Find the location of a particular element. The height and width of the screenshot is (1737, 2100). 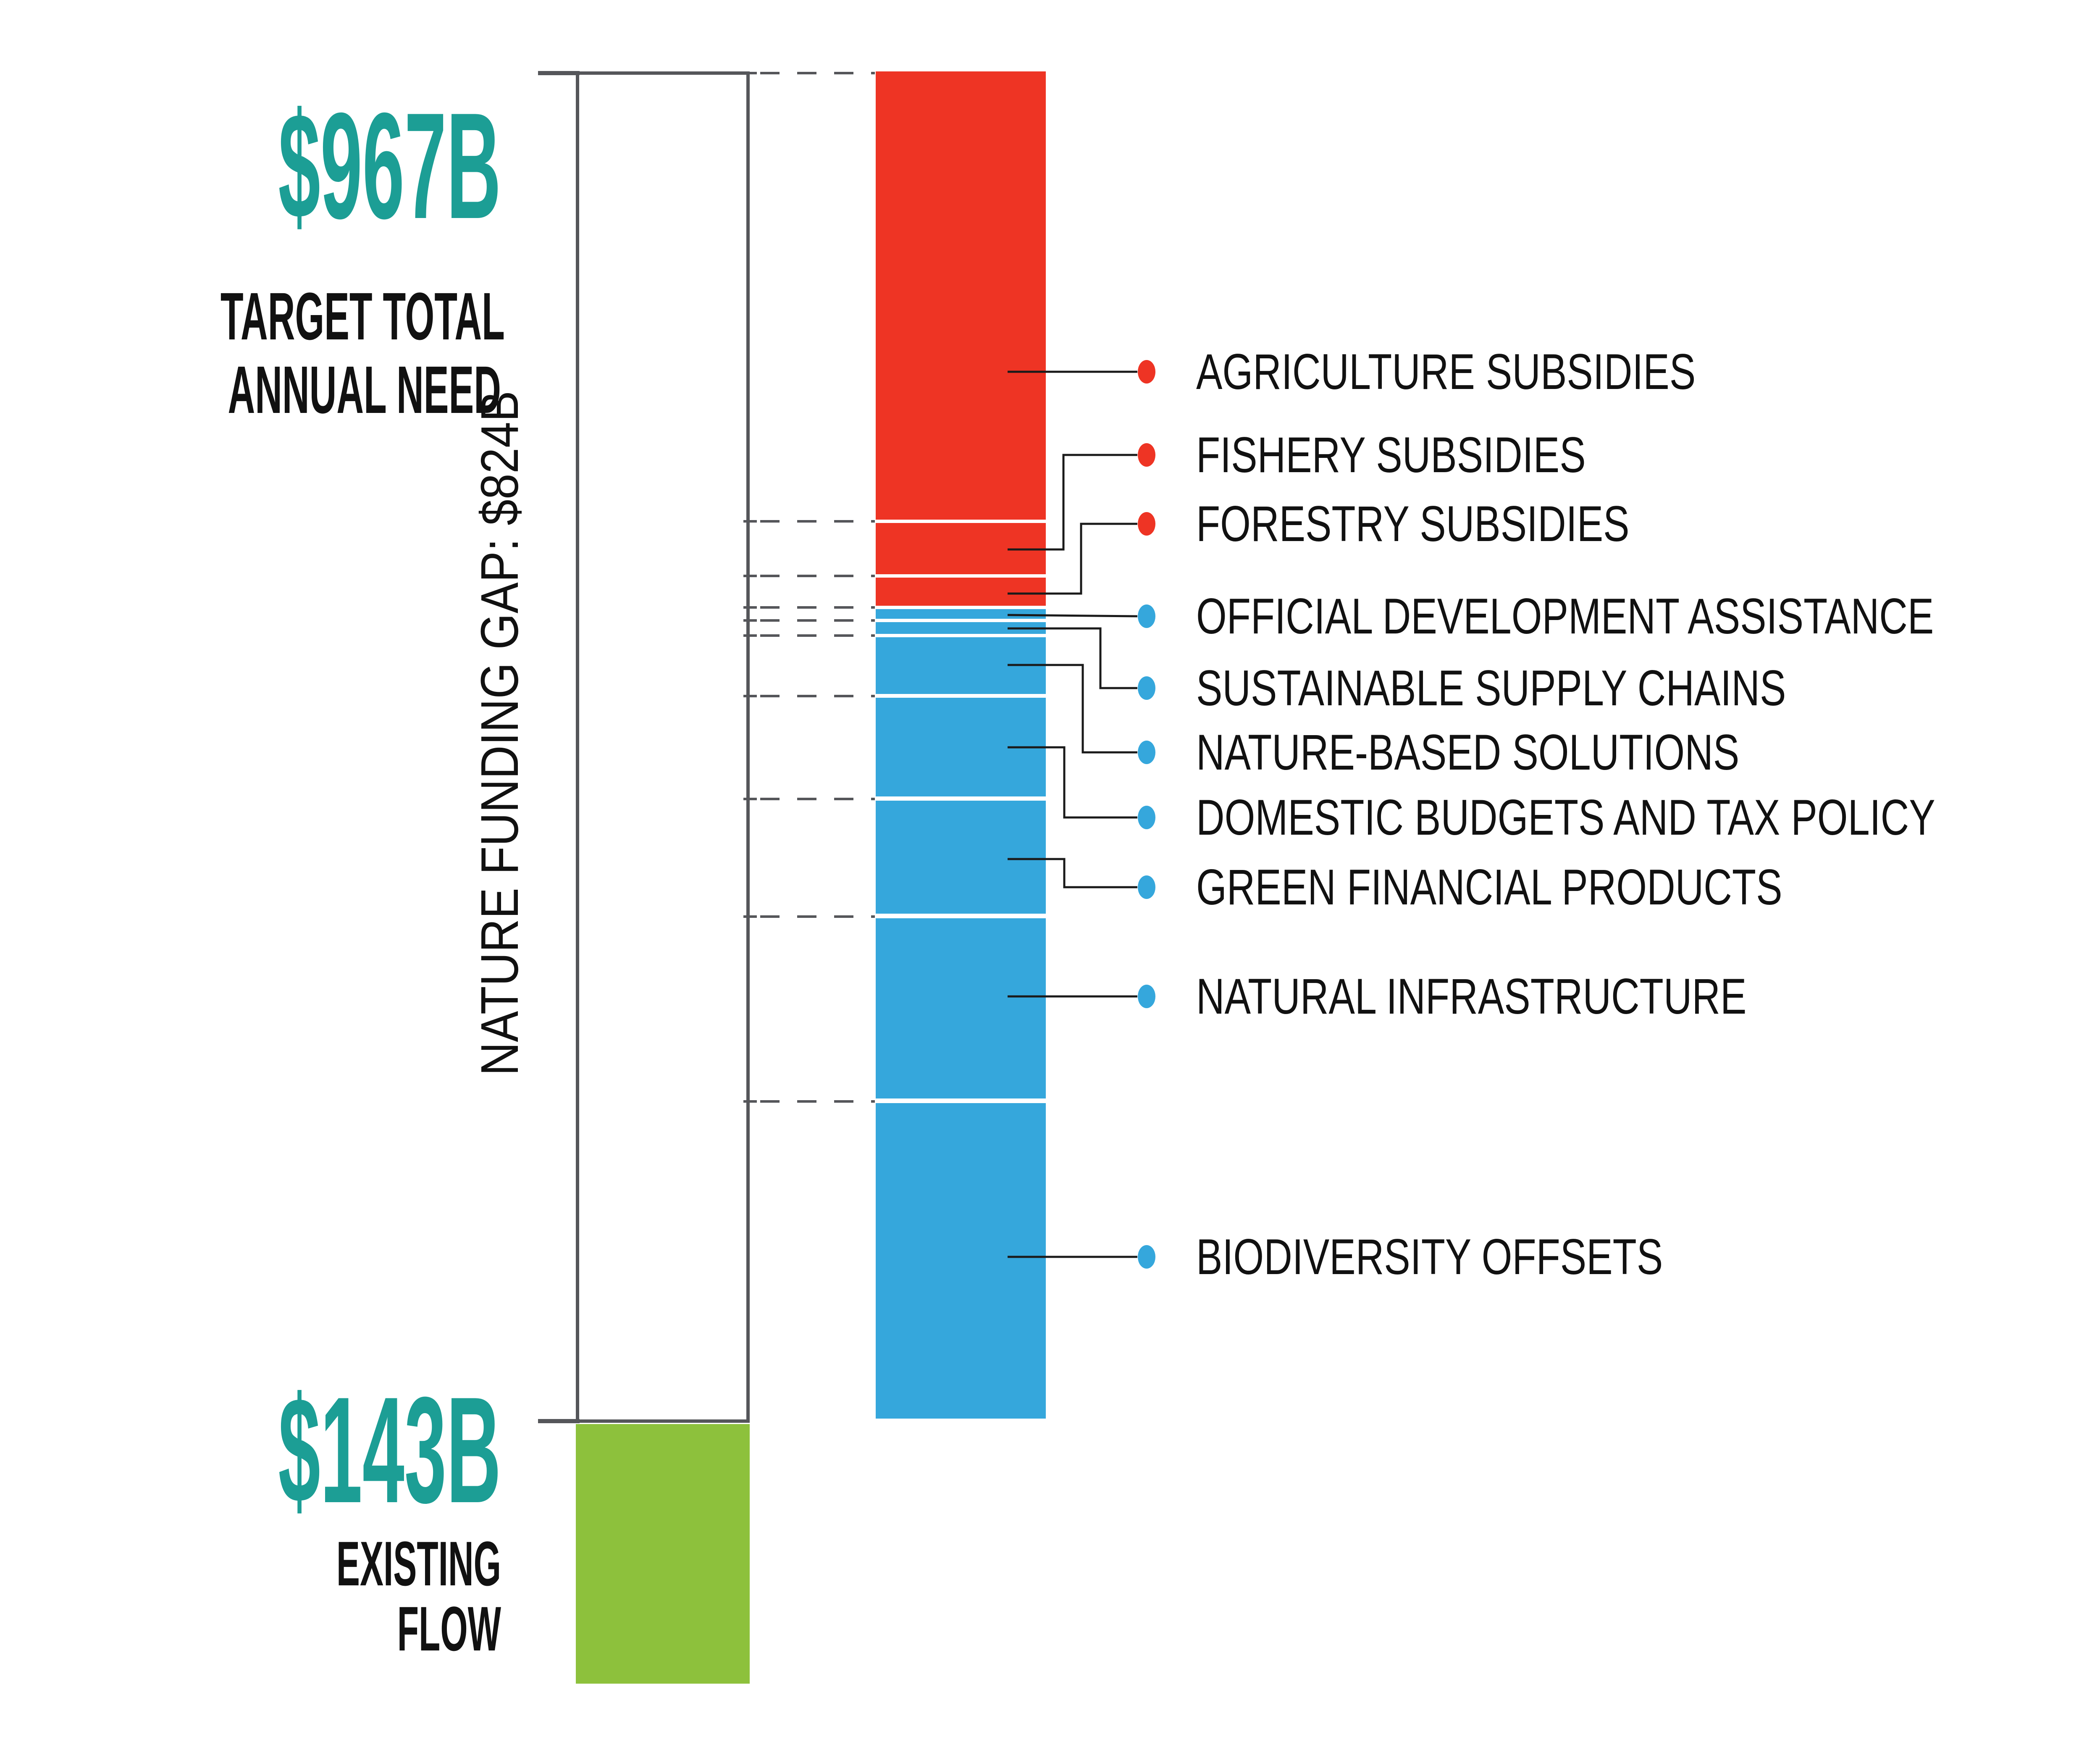

label-text-biodiversity-offsets: BIODIVERSITY OFFSETS is located at coordinates (1429, 1257).